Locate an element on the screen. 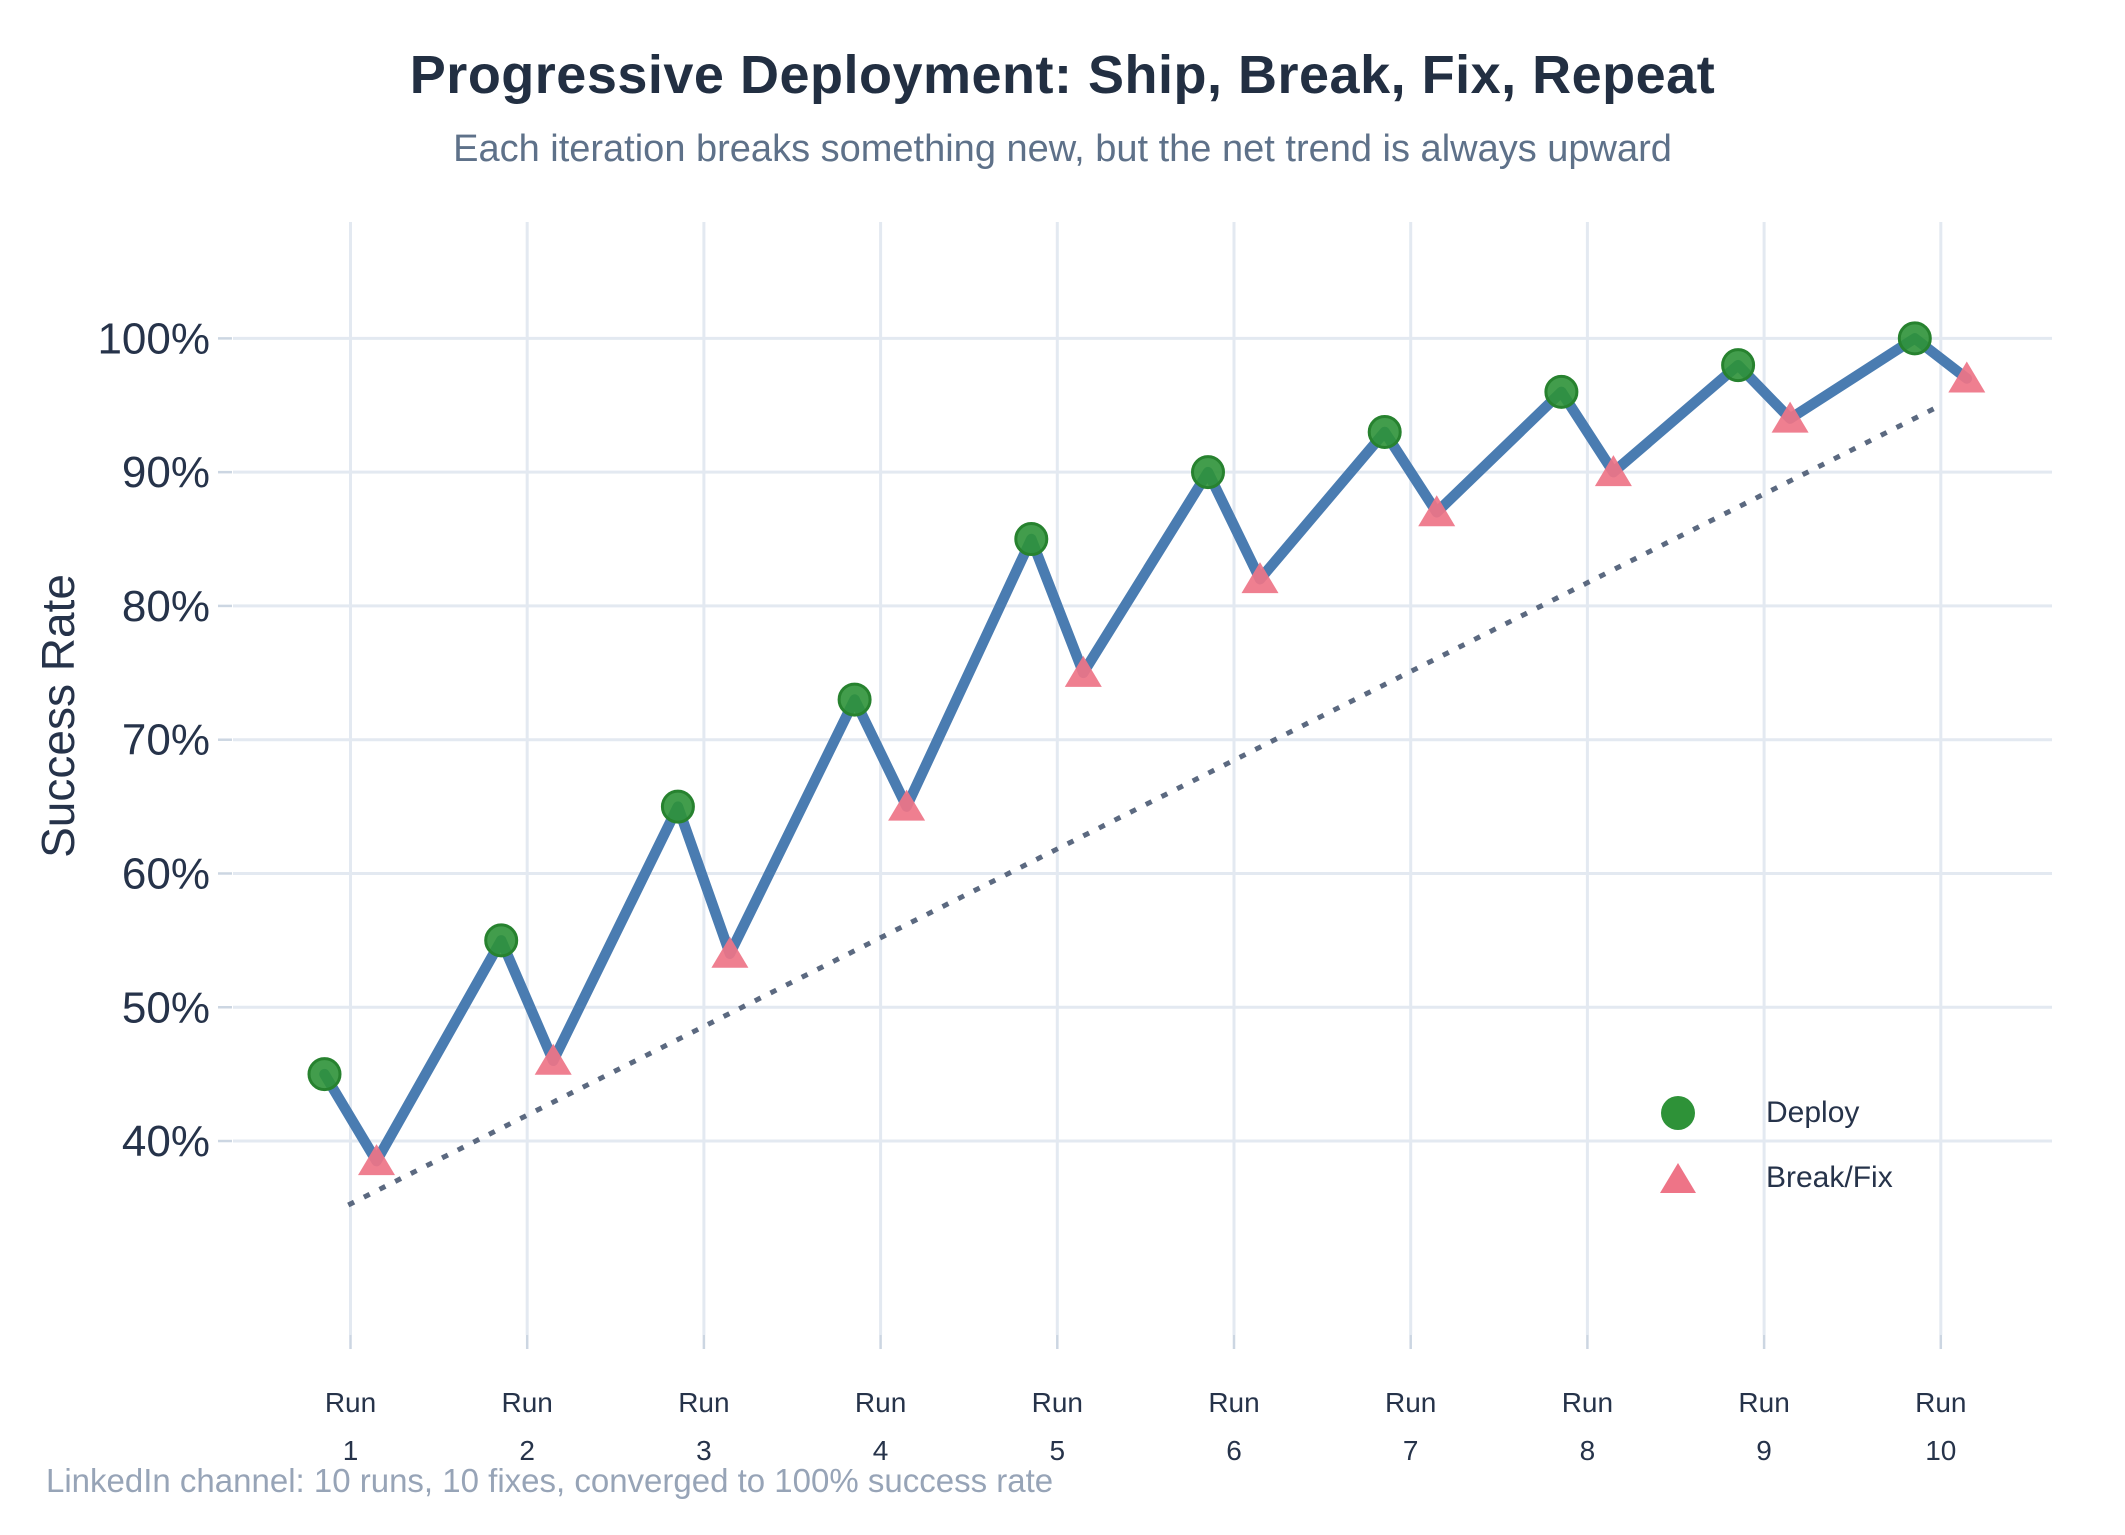  breakfix-triangle-icon is located at coordinates (1678, 1178).